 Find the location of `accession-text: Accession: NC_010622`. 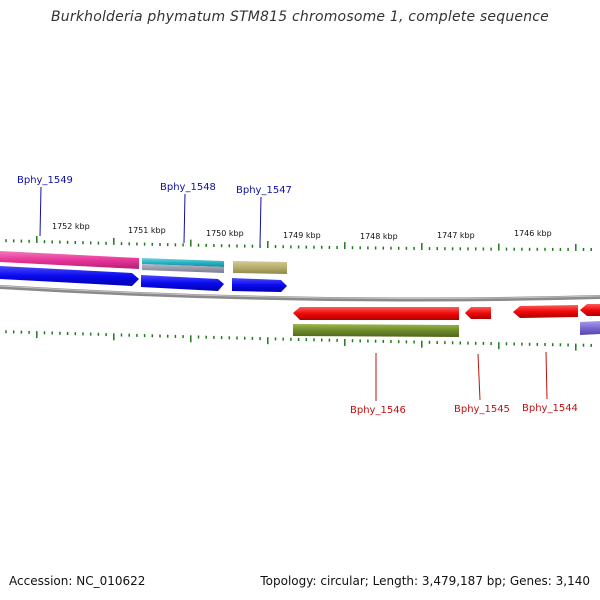

accession-text: Accession: NC_010622 is located at coordinates (77, 581).